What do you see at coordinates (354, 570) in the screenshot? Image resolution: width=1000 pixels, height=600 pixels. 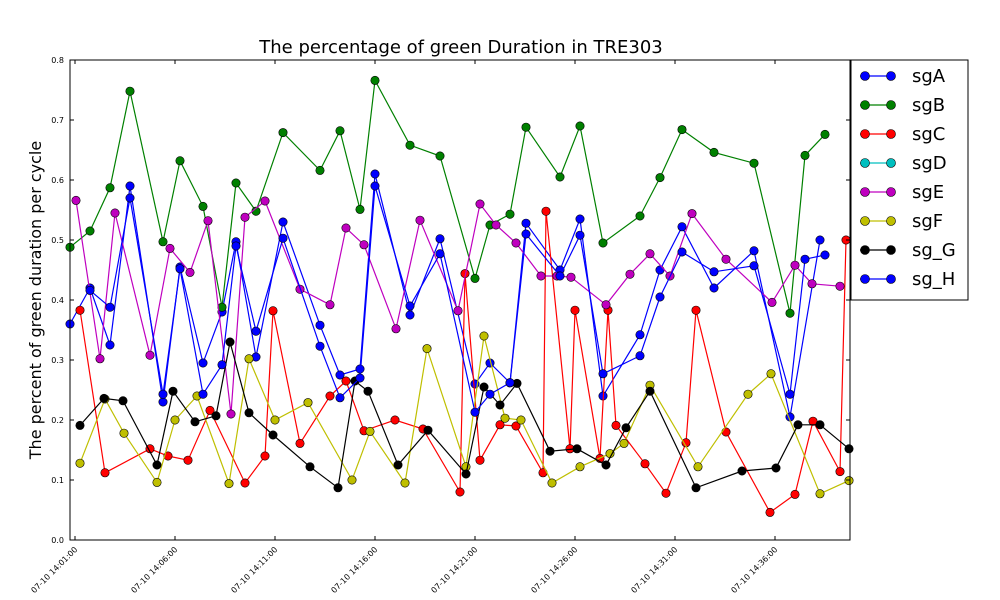 I see `x-tick-label: 07-10 14:16:00` at bounding box center [354, 570].